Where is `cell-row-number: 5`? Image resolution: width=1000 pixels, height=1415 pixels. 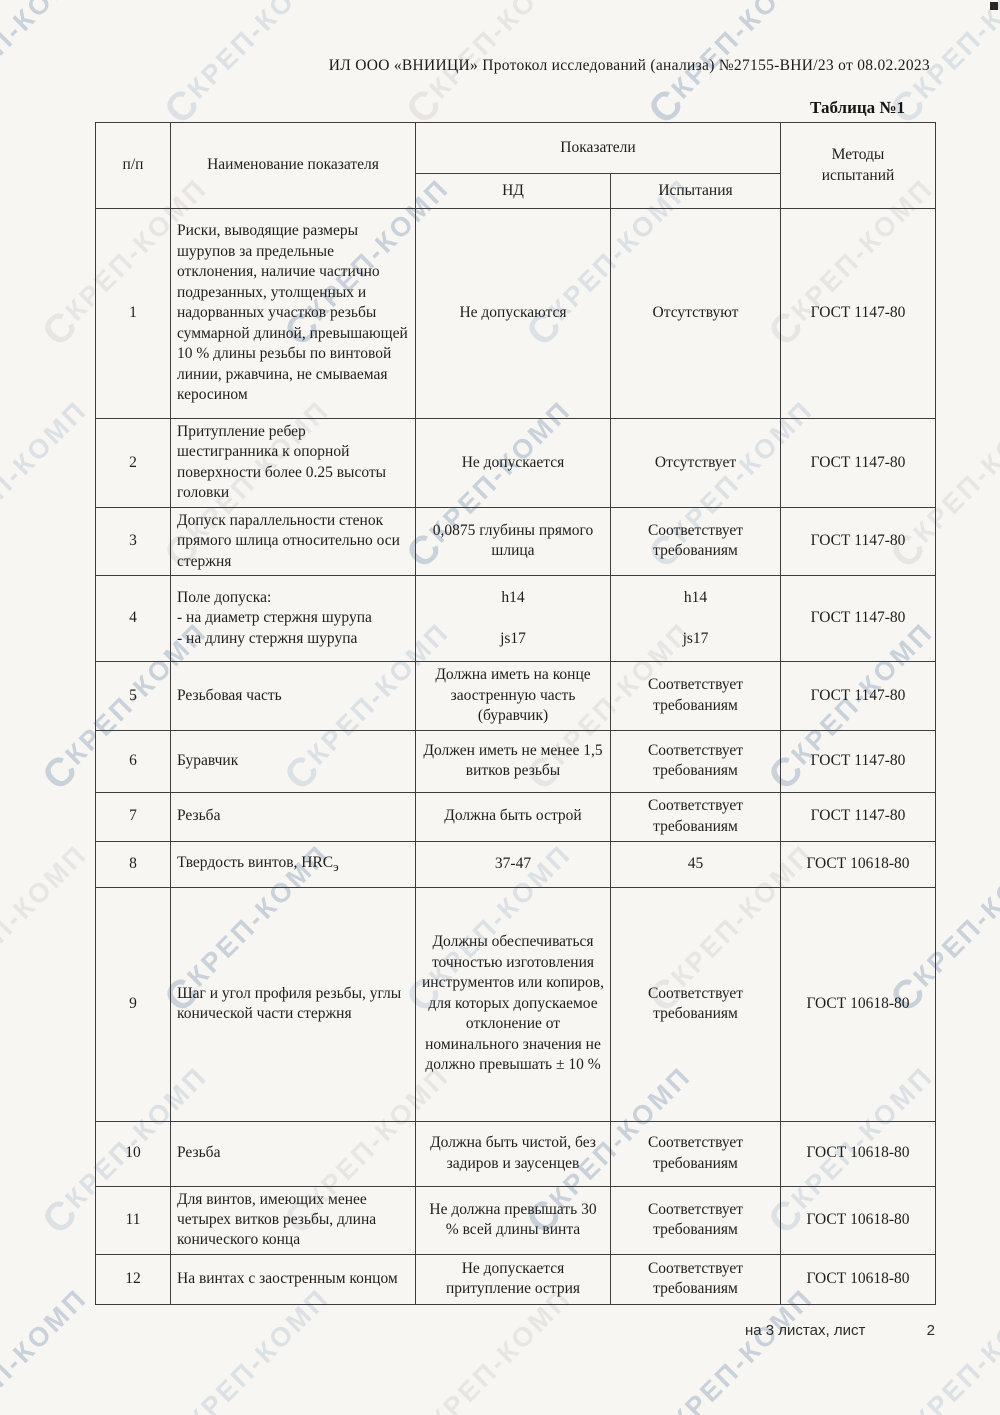 cell-row-number: 5 is located at coordinates (133, 696).